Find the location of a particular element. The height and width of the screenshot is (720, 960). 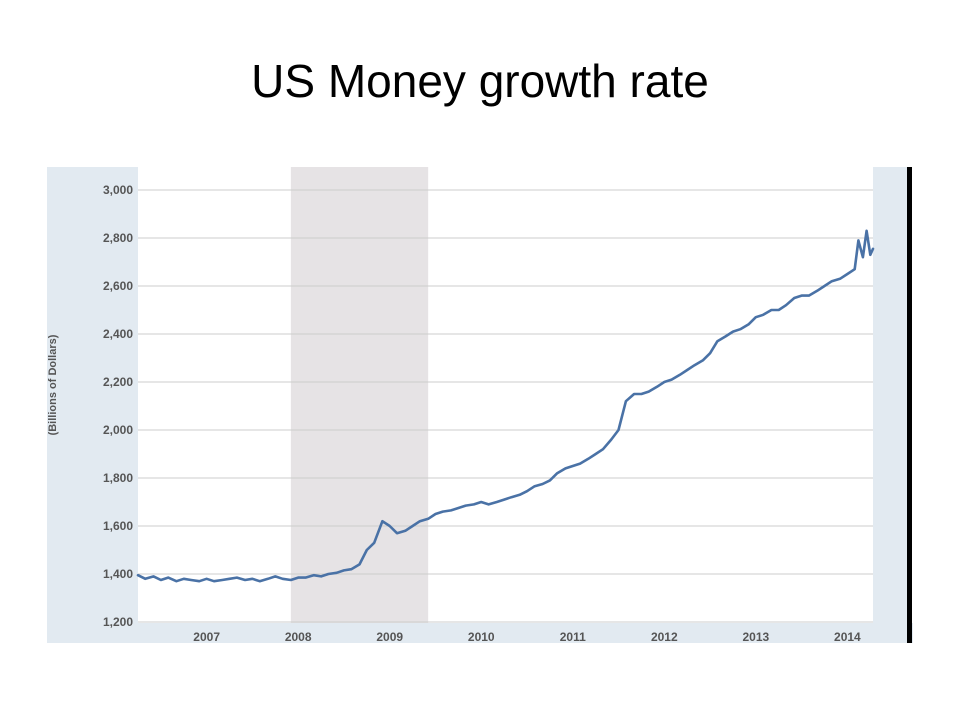

slide-title: US Money growth rate is located at coordinates (480, 81).